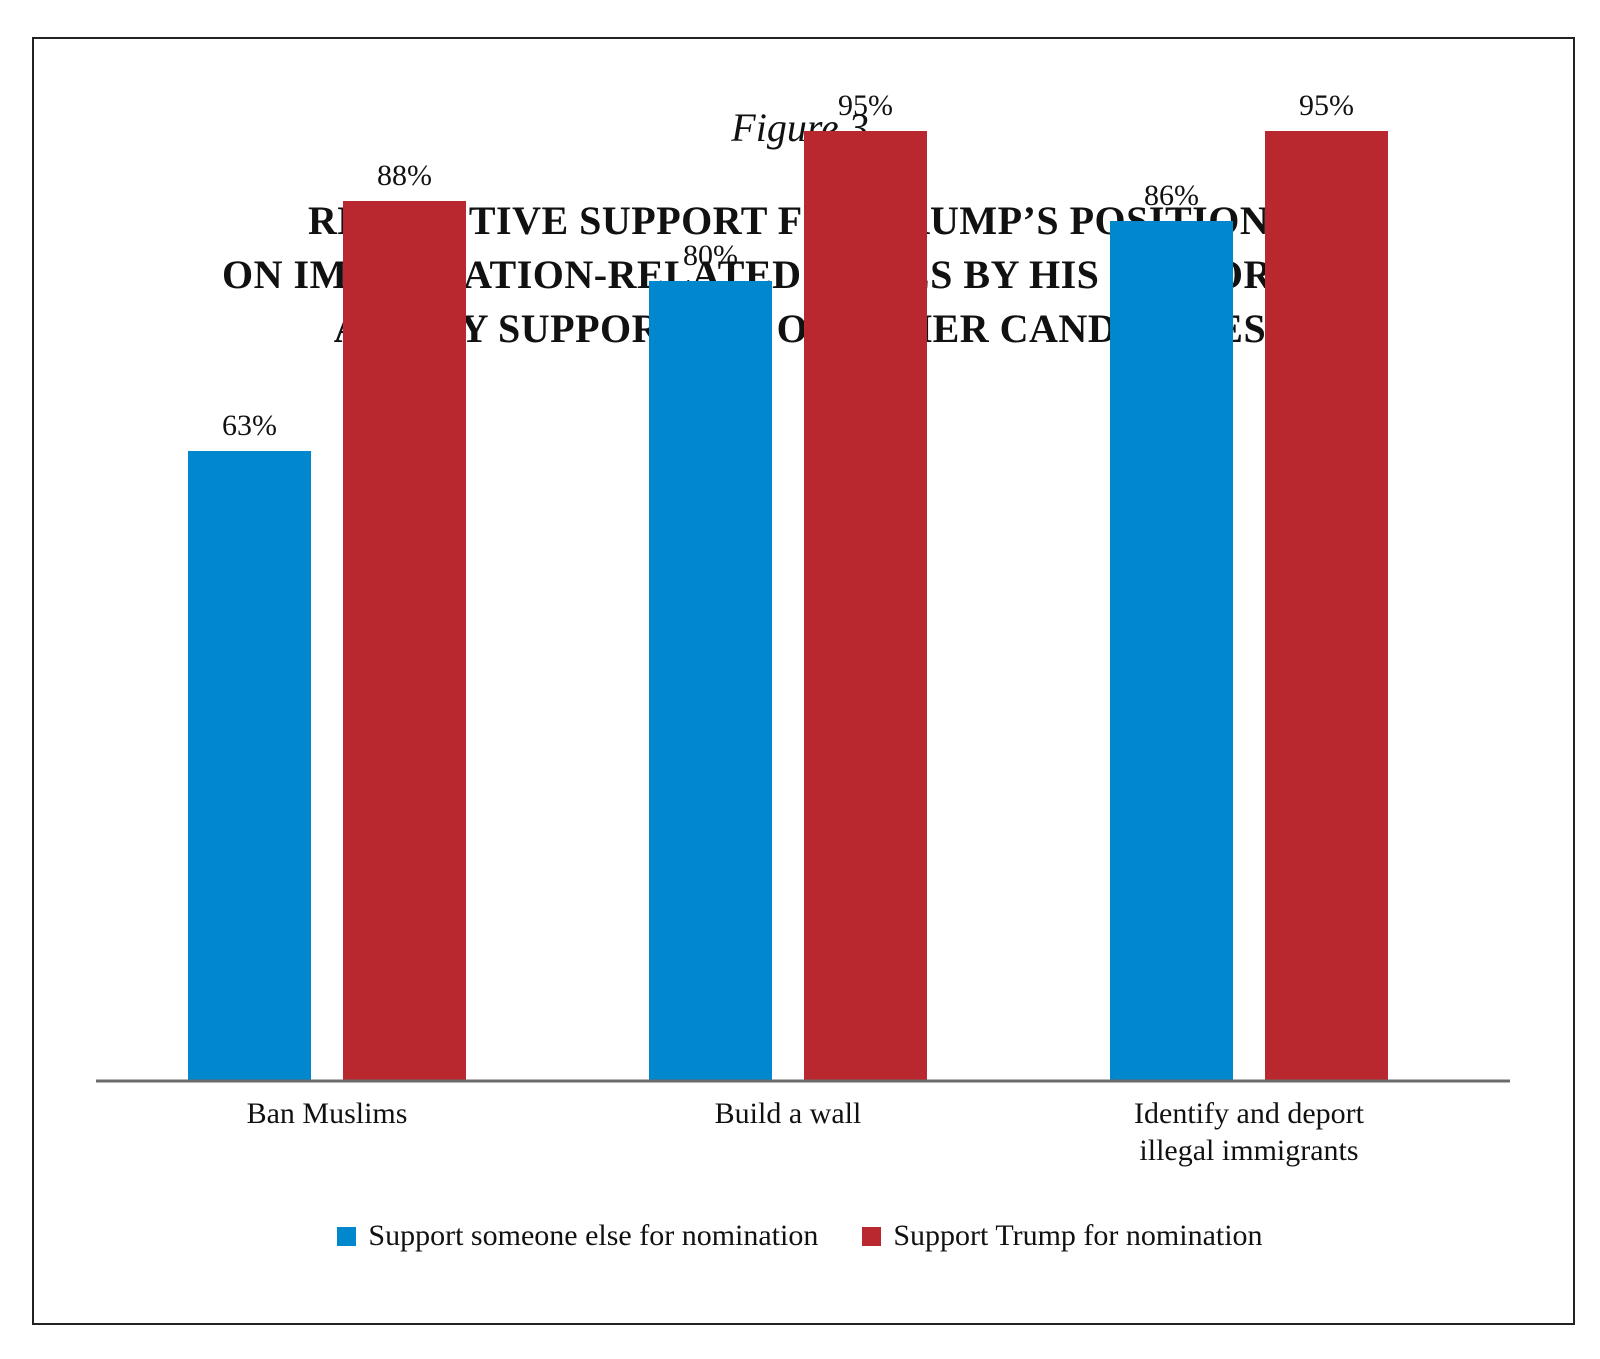  Describe the element at coordinates (1078, 1235) in the screenshot. I see `legend-label-trump: Support Trump for nomination` at that location.